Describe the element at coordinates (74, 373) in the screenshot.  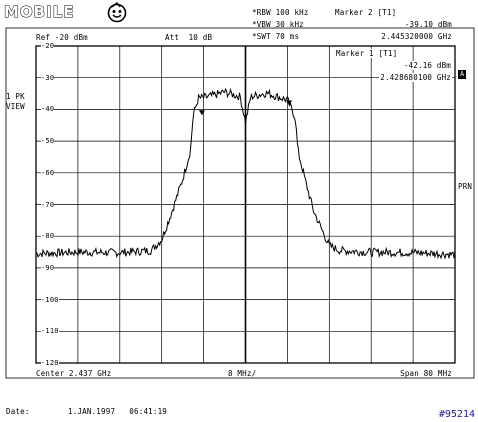
I see `center-frequency: Center 2.437 GHz` at that location.